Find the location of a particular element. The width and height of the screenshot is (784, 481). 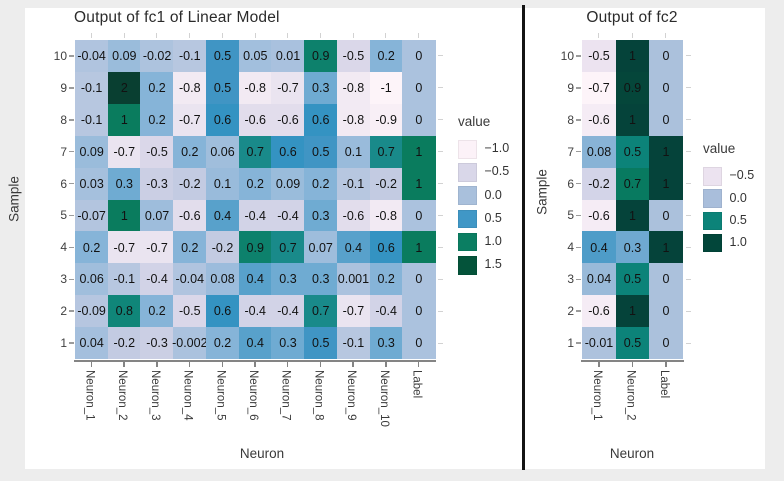

y-axis-title: Sample is located at coordinates (14, 199).